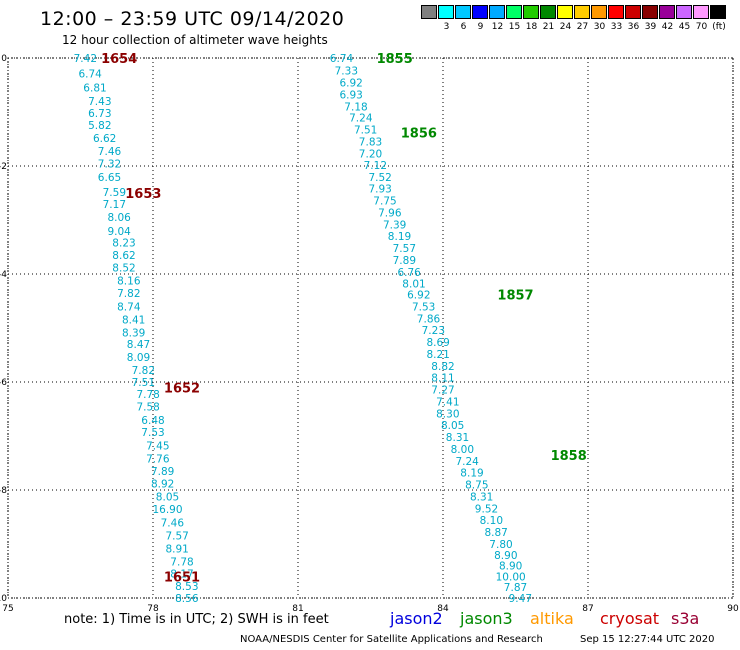  I want to click on pass-number-label: 1857, so click(515, 296).